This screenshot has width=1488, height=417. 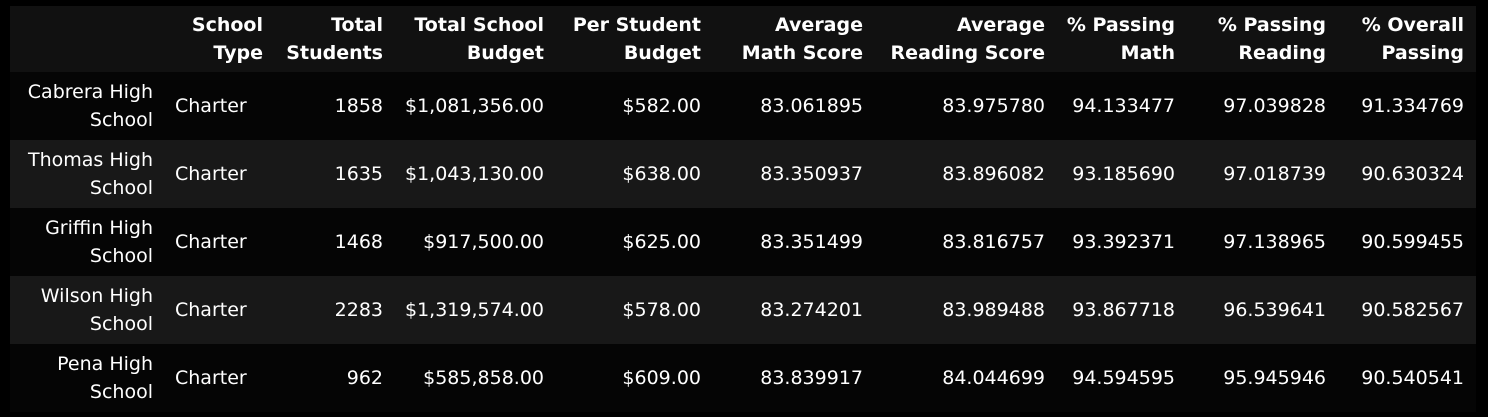 I want to click on cell-passing-reading: 97.138965, so click(x=1274, y=242).